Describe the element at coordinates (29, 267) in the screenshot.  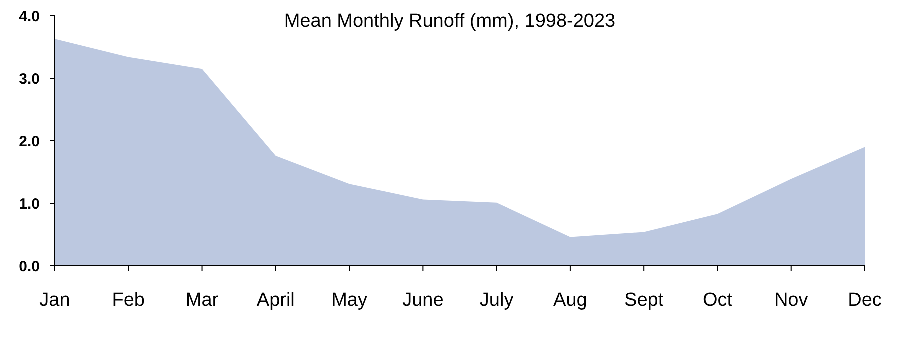
I see `y-tick-label: 0.0` at that location.